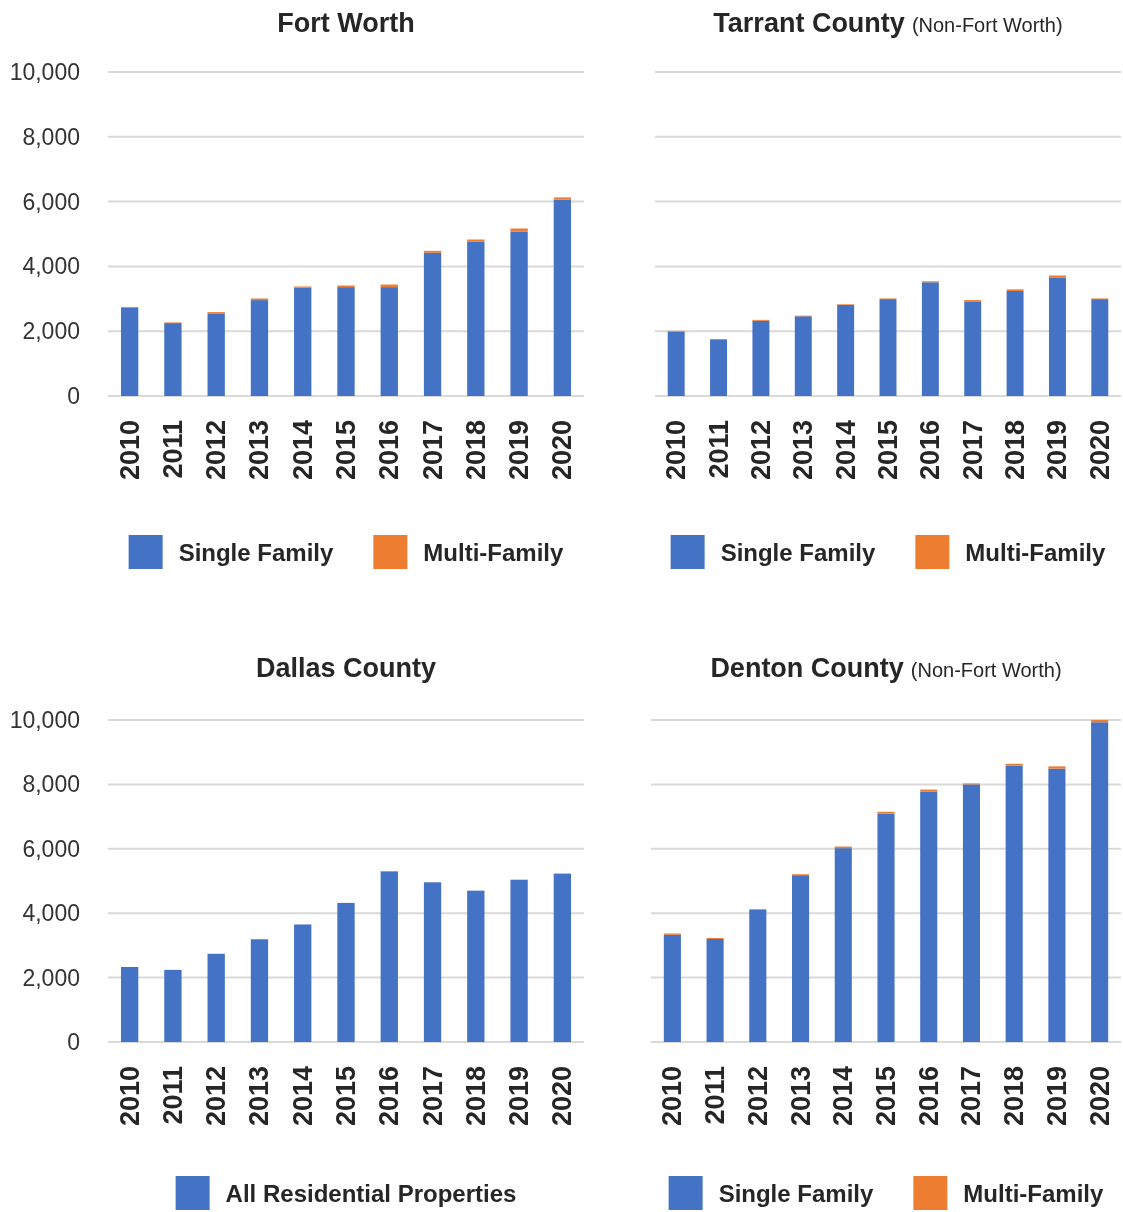  I want to click on chart-title: Tarrant County, so click(809, 23).